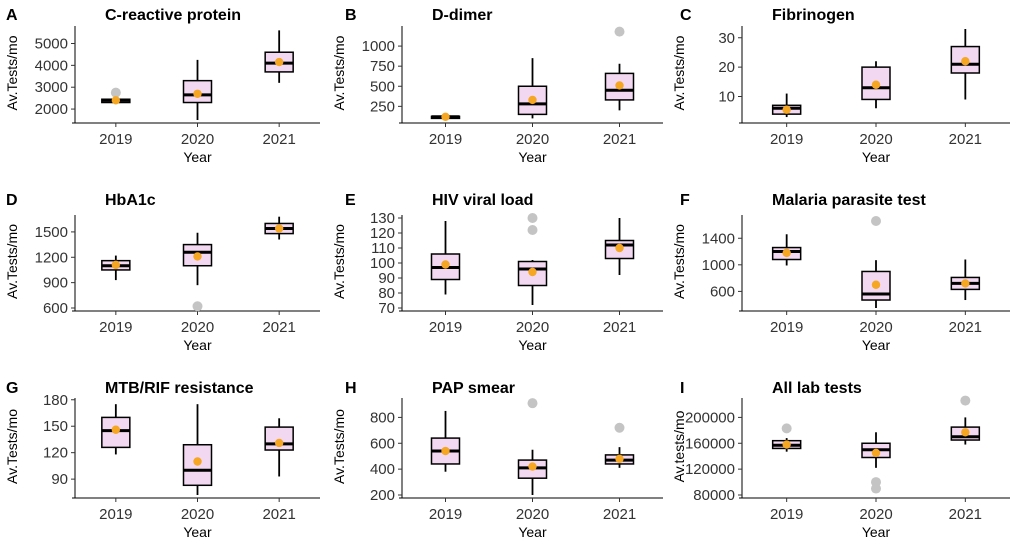 Image resolution: width=1021 pixels, height=541 pixels. Describe the element at coordinates (473, 388) in the screenshot. I see `panel-title: PAP smear` at that location.